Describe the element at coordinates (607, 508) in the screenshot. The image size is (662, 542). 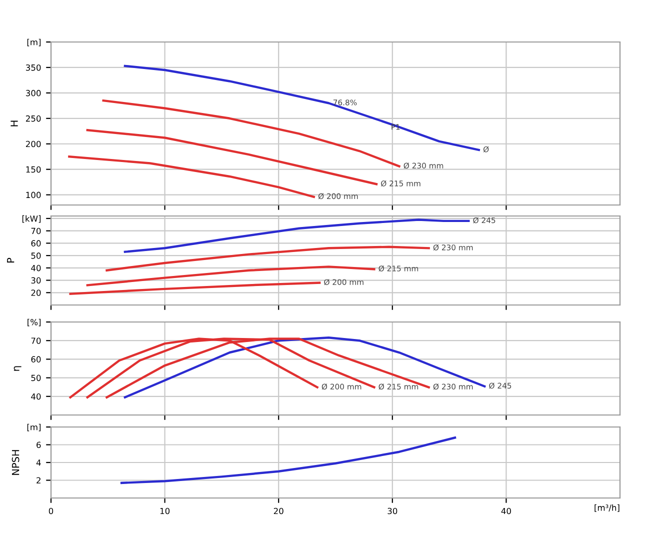
I see `x-axis-title: [m³/h]` at that location.